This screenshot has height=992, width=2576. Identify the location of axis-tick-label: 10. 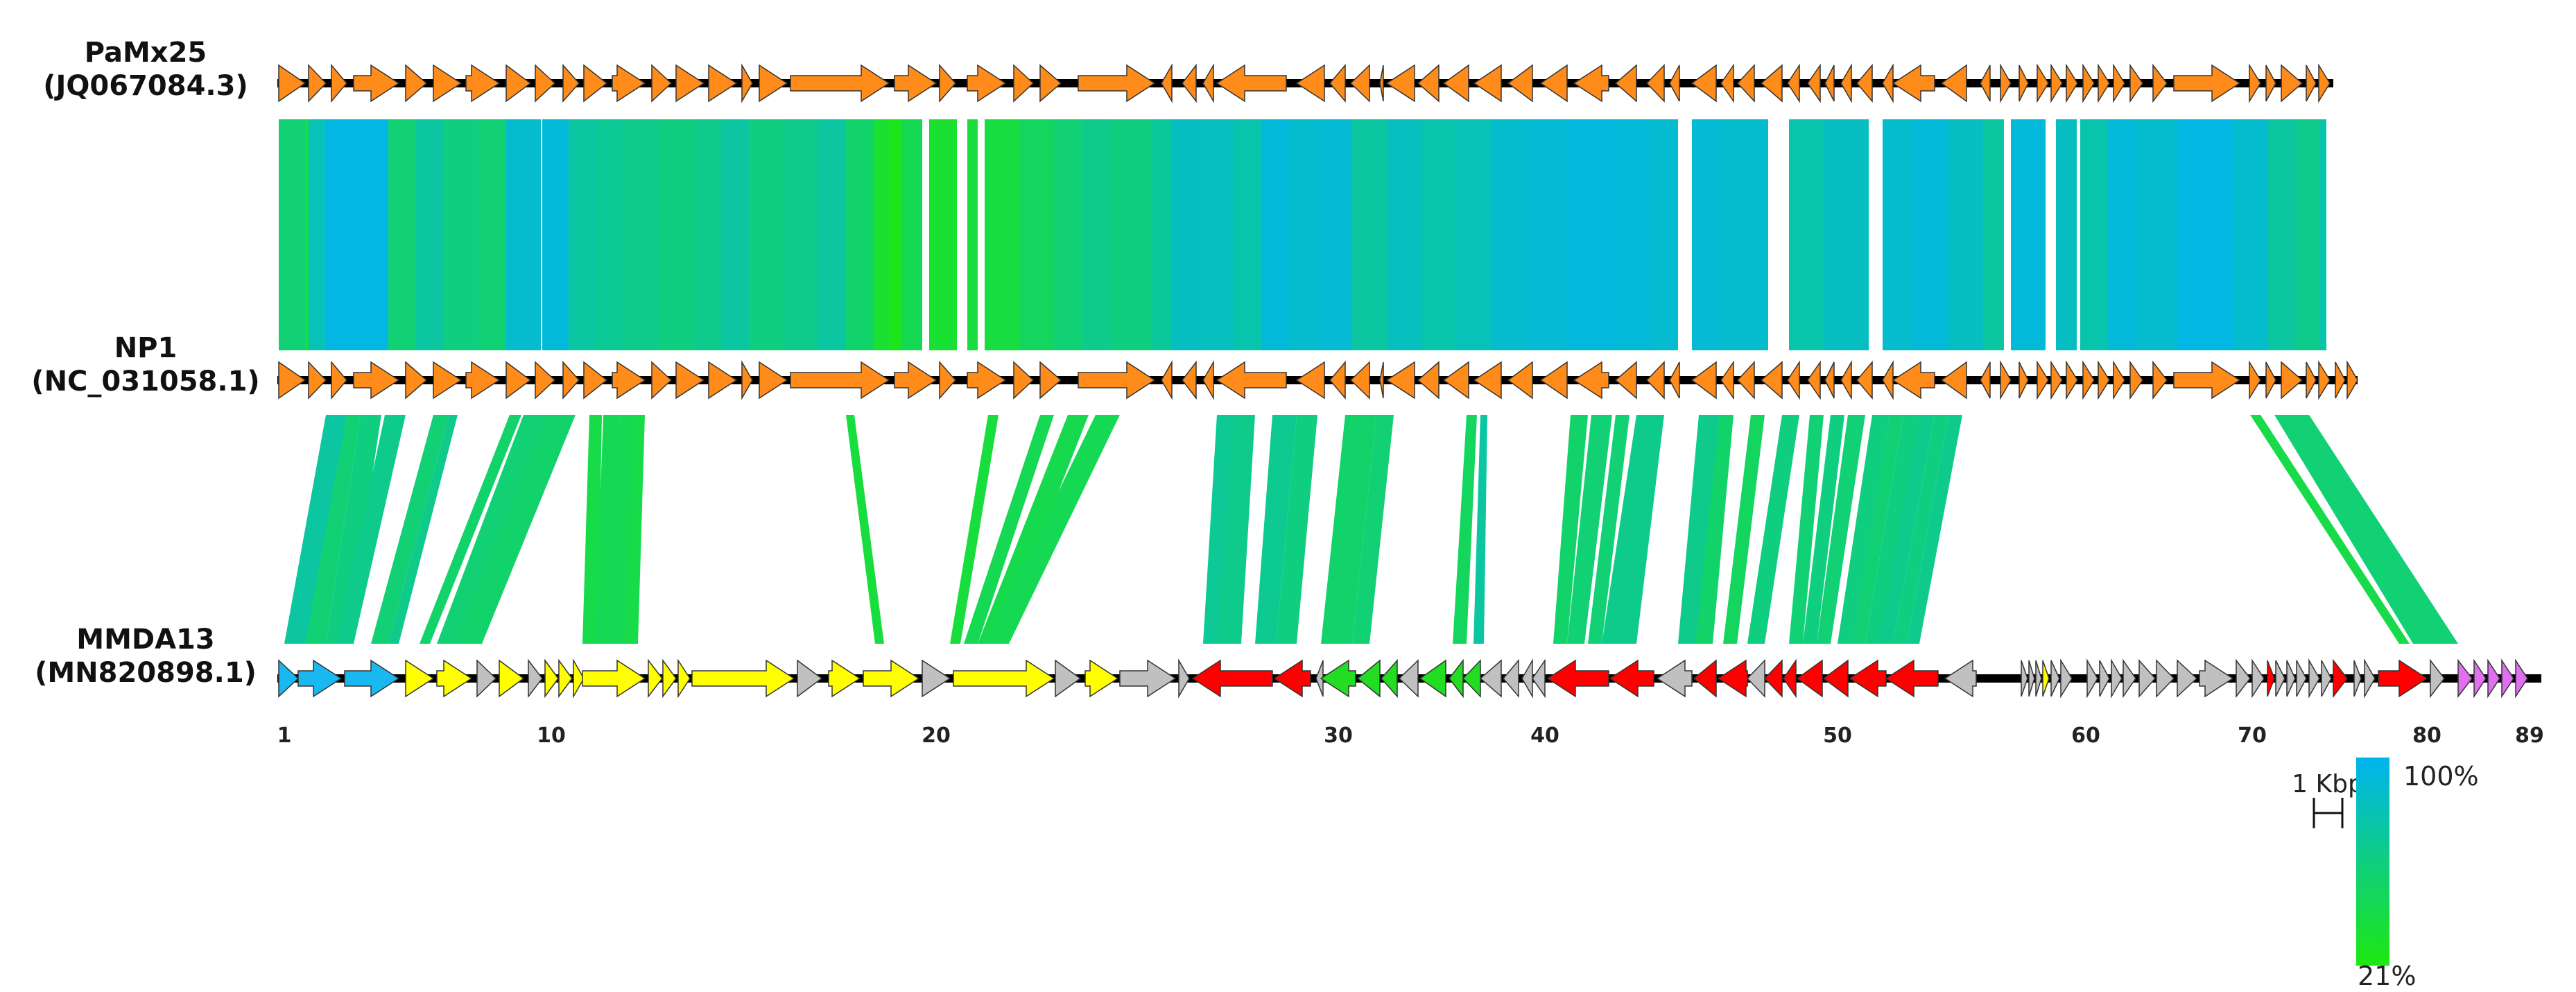
(551, 736).